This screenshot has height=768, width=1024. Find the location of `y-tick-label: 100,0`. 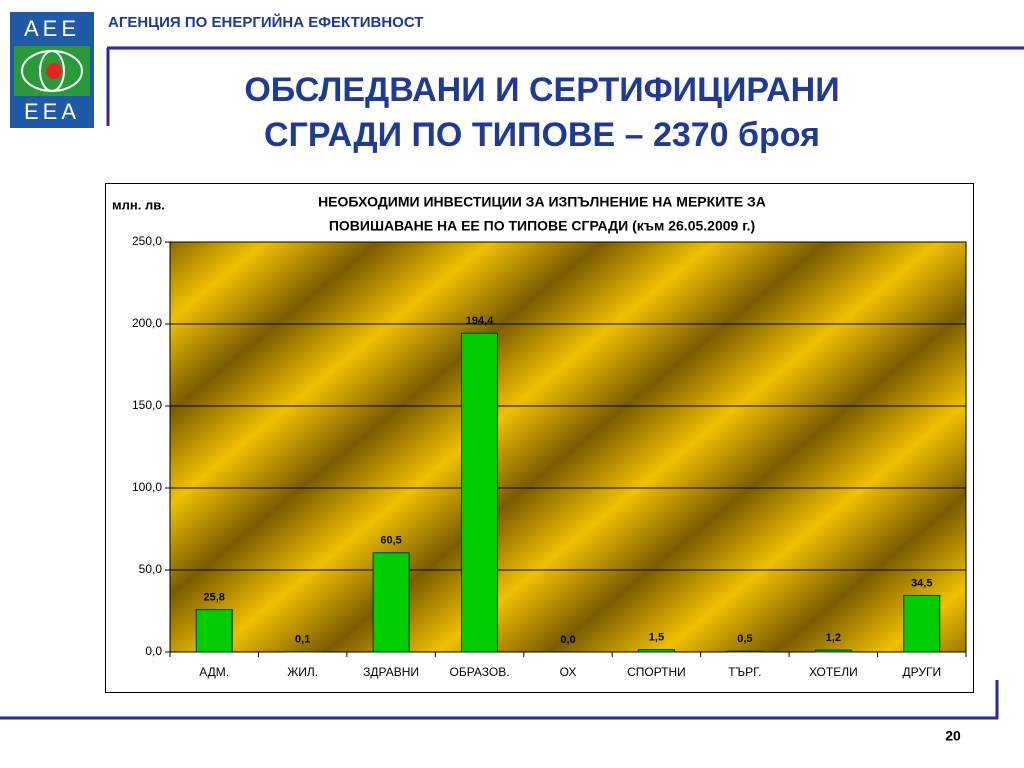

y-tick-label: 100,0 is located at coordinates (147, 487).